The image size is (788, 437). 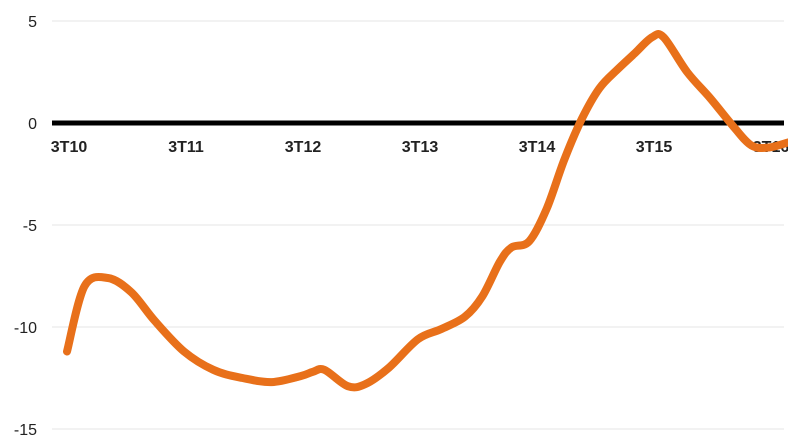 I want to click on x-axis-ticks: 3T10 3T11 3T12 3T13 3T14 3T15 3T16, so click(x=419, y=147).